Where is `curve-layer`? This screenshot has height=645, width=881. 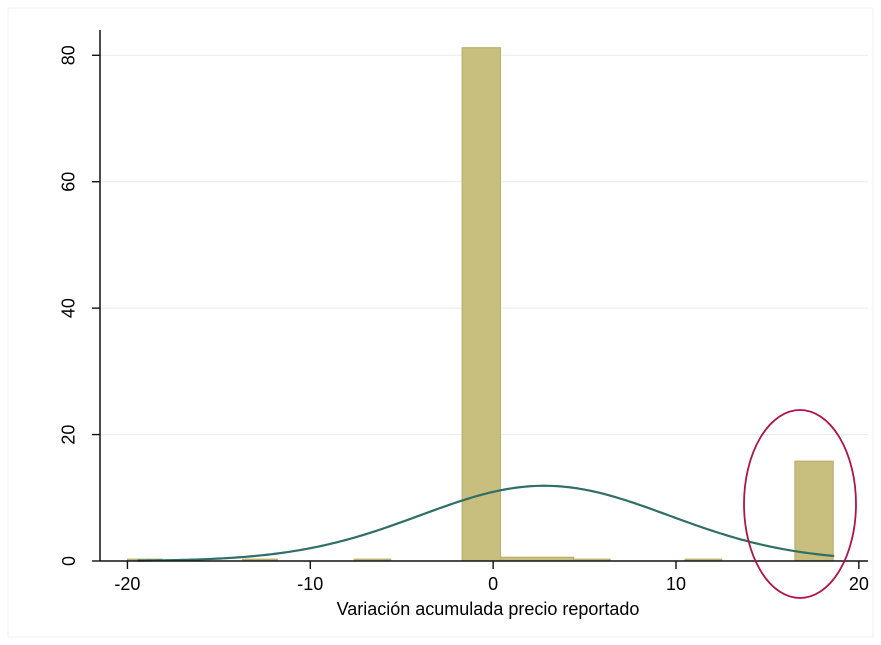
curve-layer is located at coordinates (486, 523).